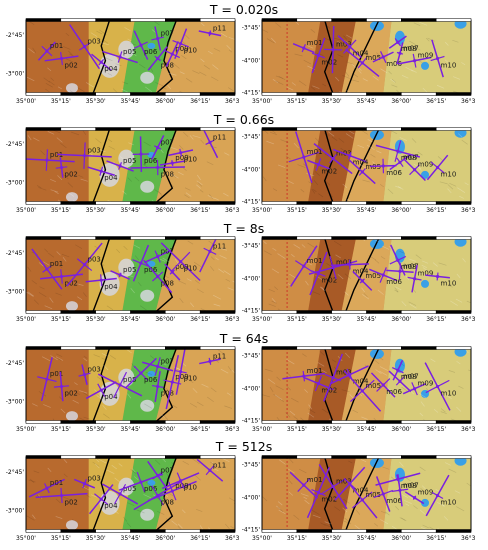  What do you see at coordinates (449, 502) in the screenshot?
I see `station-label-m10: m10` at bounding box center [449, 502].